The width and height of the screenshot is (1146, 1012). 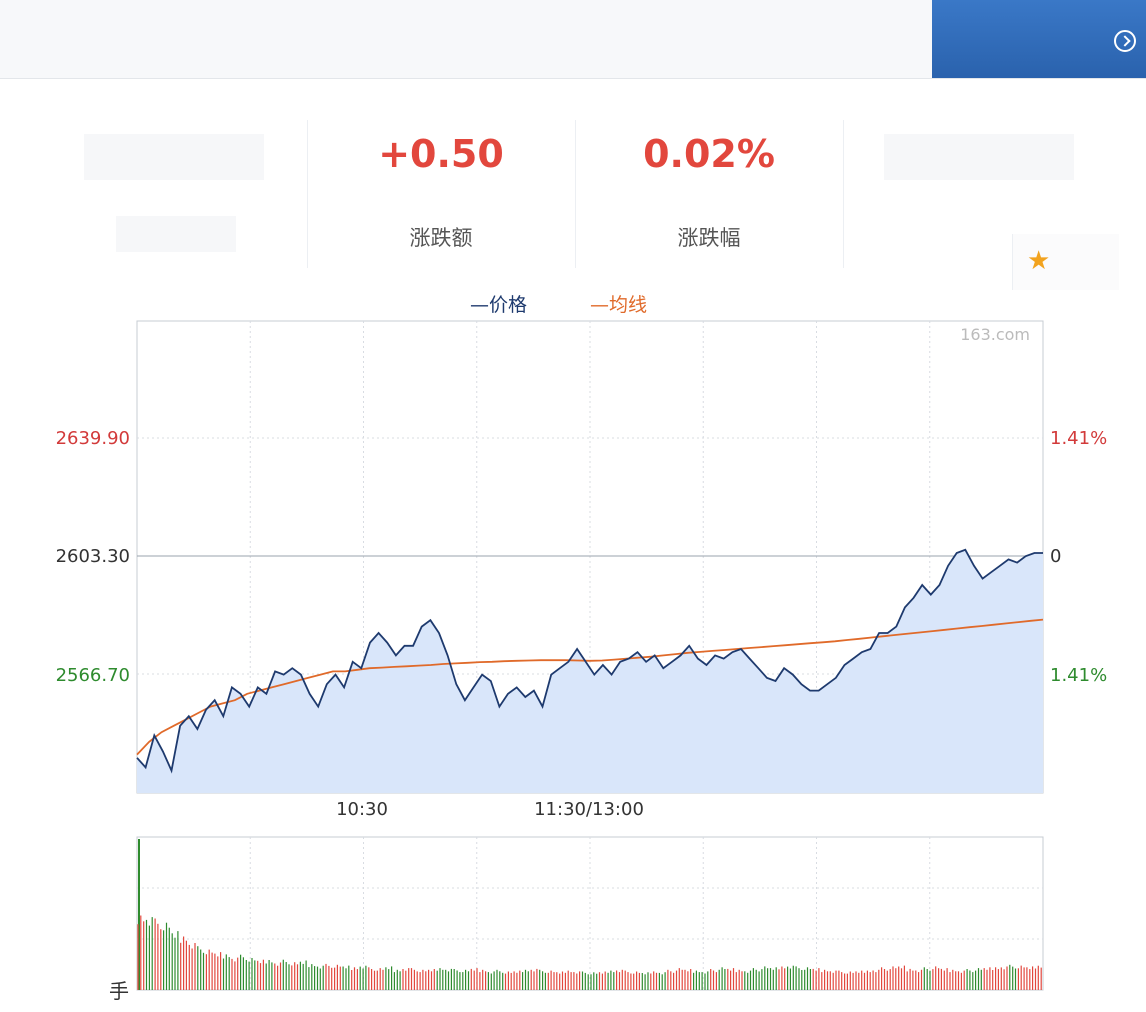 I want to click on y-left-tick-2: 2603.30, so click(x=93, y=556).